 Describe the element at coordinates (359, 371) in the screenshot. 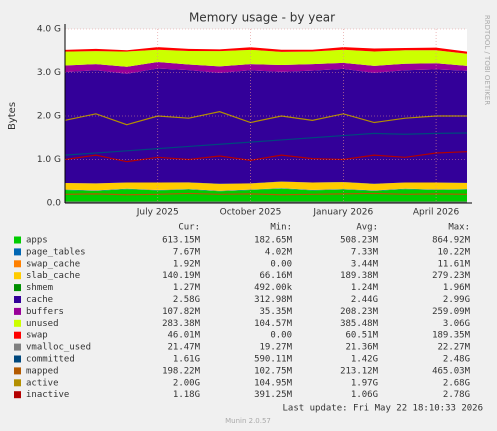

I see `legend-value: 213.12M` at that location.